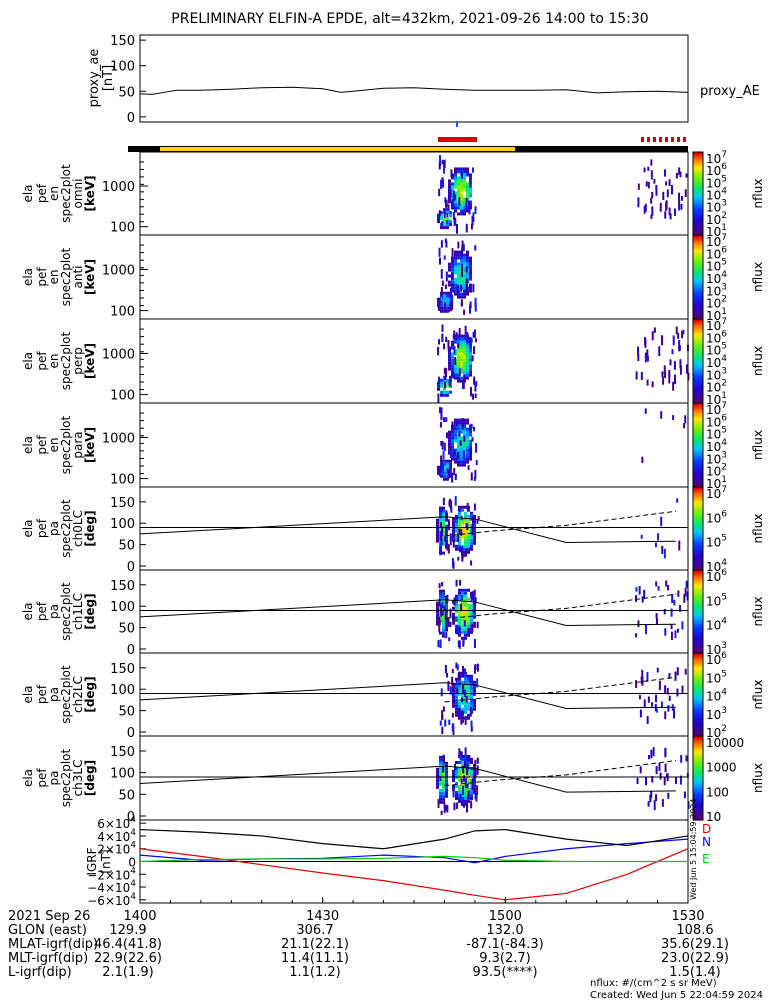 This screenshot has width=775, height=1000. I want to click on panel-para-heatmap, so click(562, 445).